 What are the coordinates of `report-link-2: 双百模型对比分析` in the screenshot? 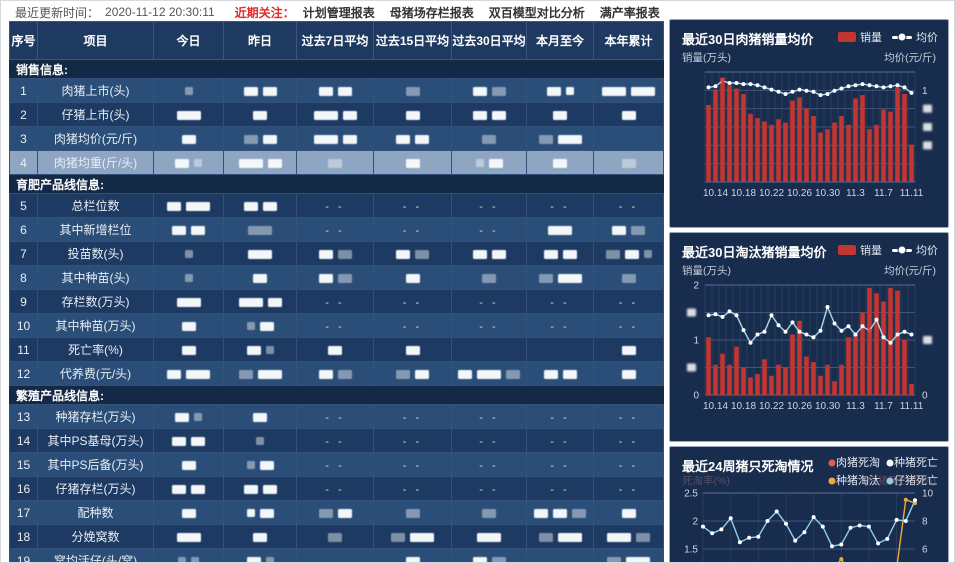 It's located at (536, 12).